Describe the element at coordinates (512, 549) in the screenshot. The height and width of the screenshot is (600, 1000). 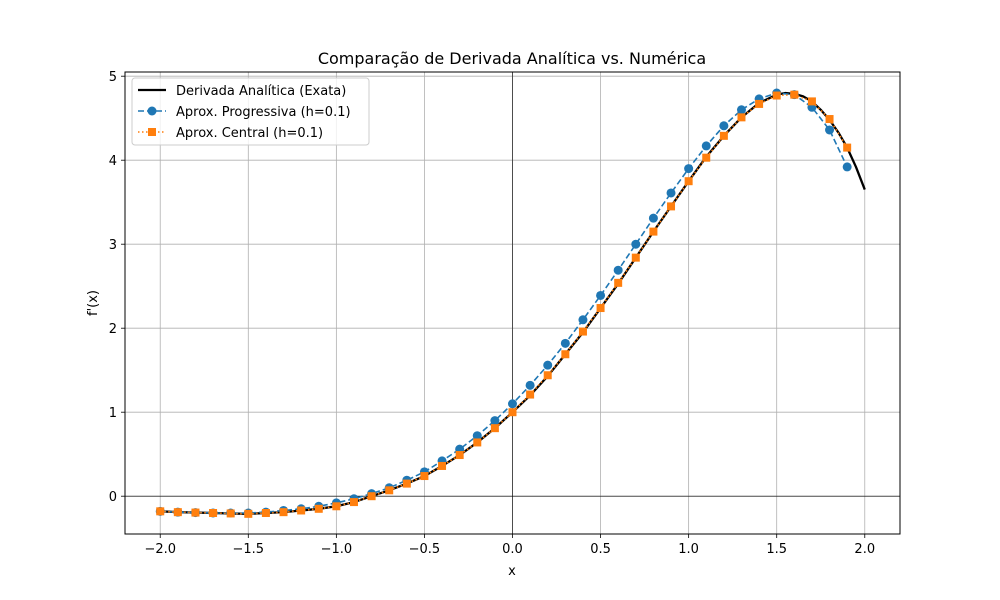
I see `x-tick-label: 0.0` at that location.